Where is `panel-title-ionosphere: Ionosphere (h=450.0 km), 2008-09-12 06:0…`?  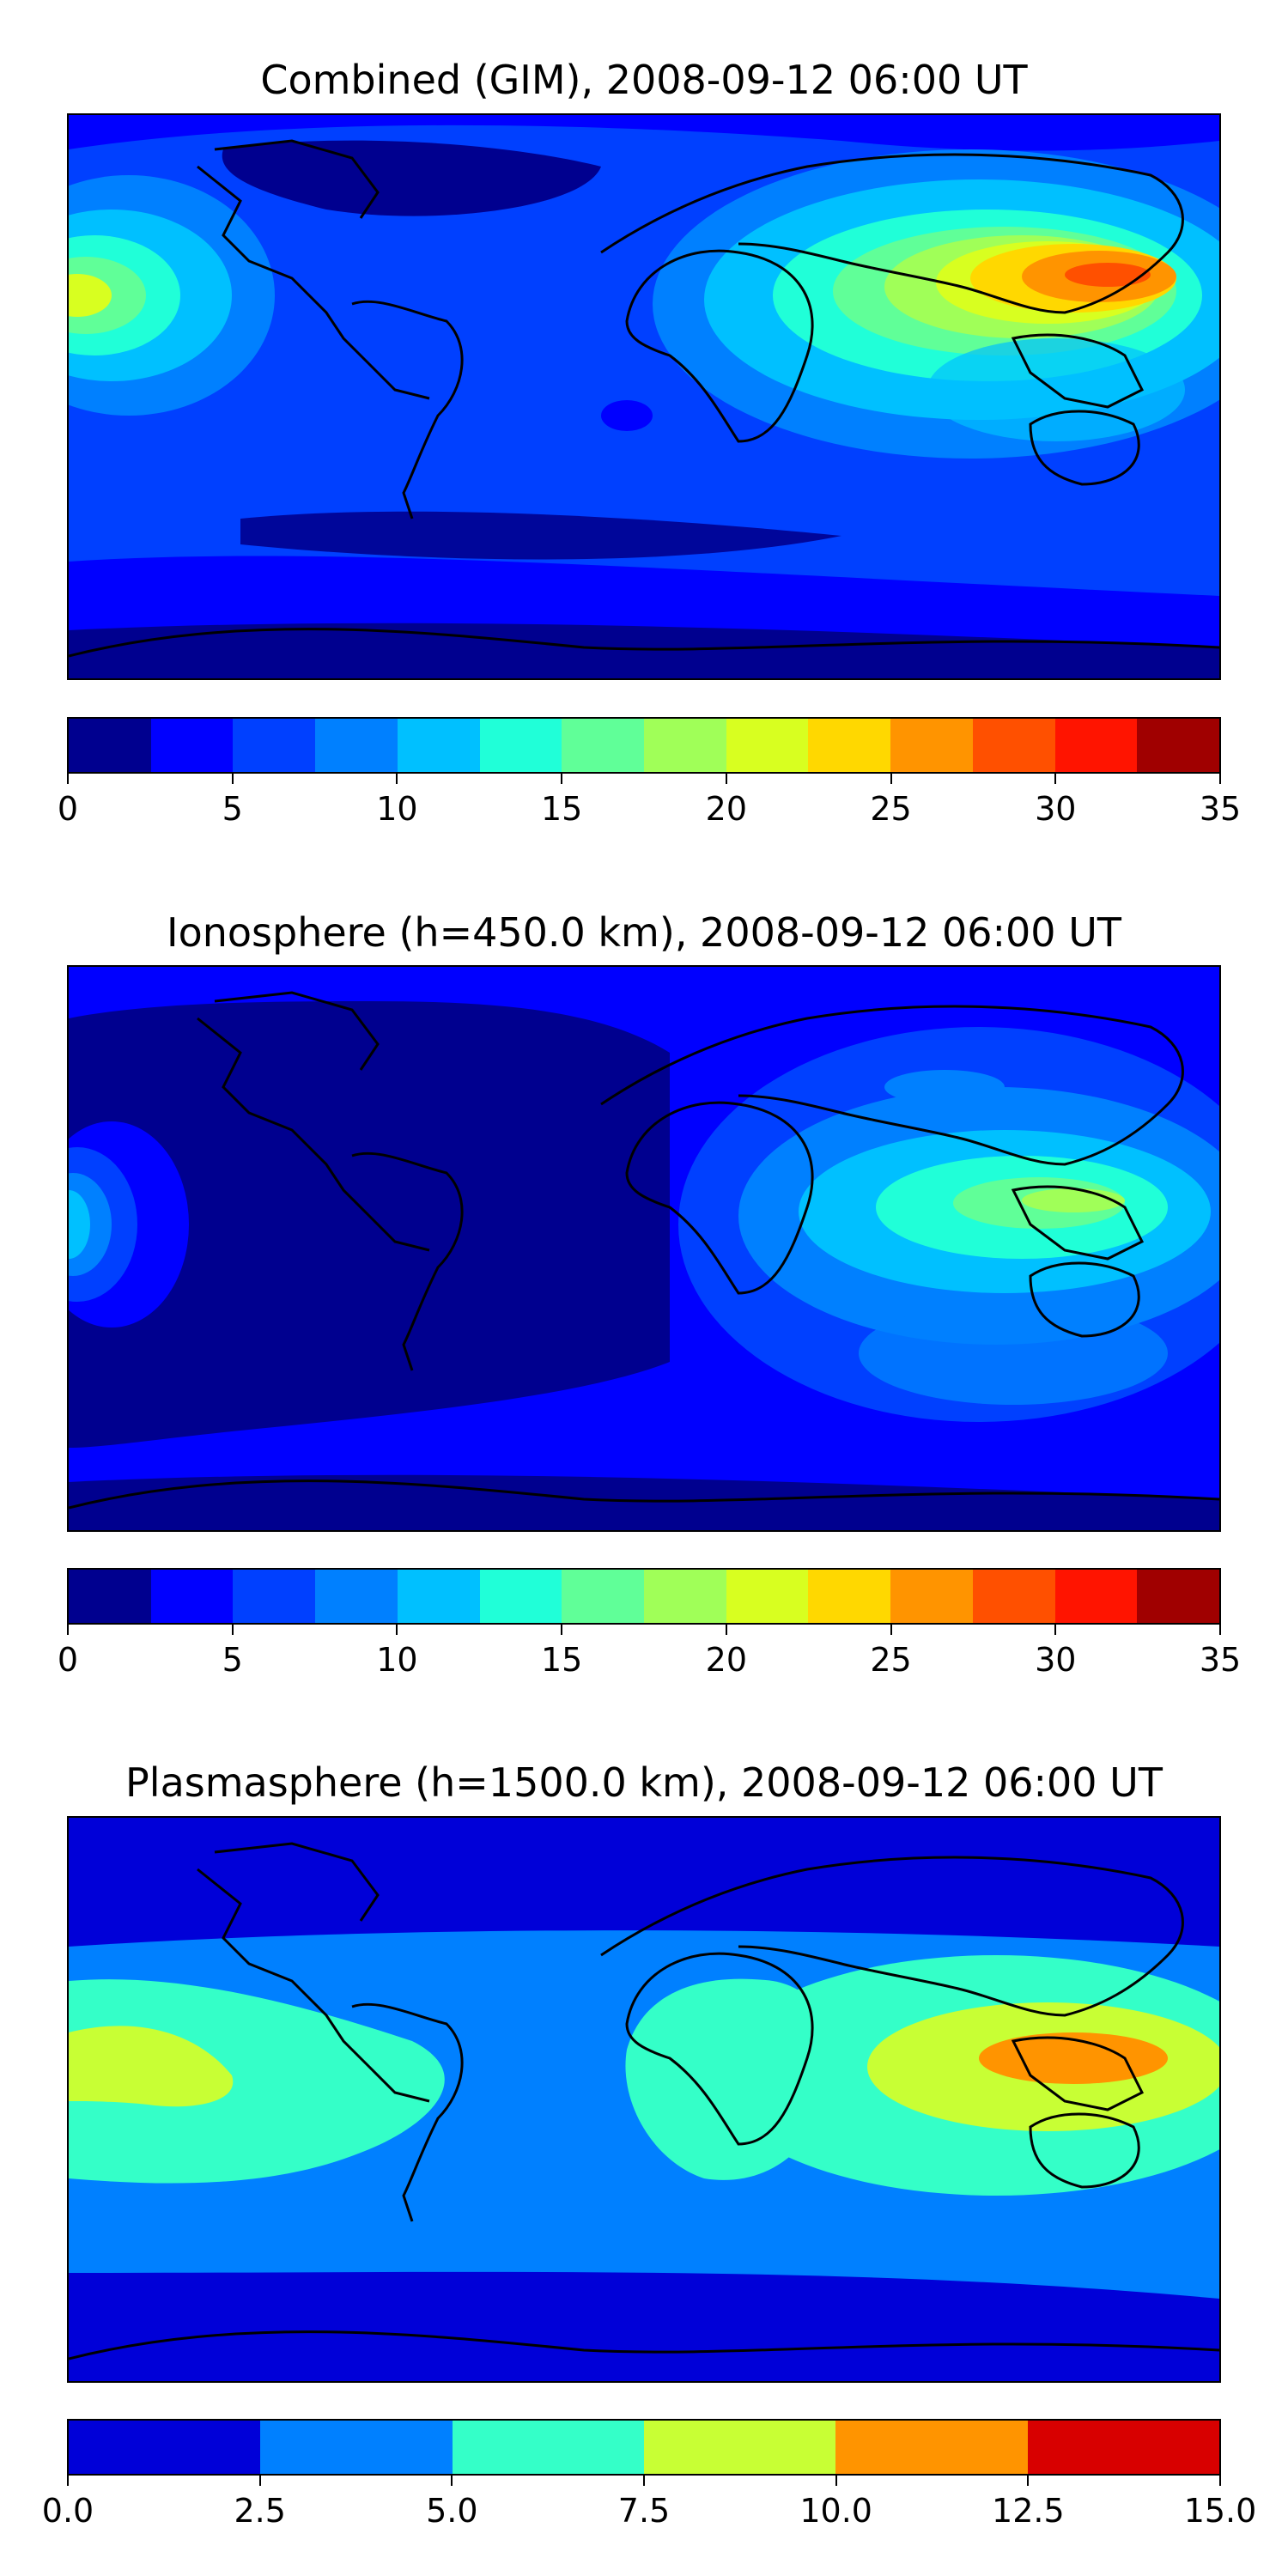
panel-title-ionosphere: Ionosphere (h=450.0 km), 2008-09-12 06:0… is located at coordinates (644, 932).